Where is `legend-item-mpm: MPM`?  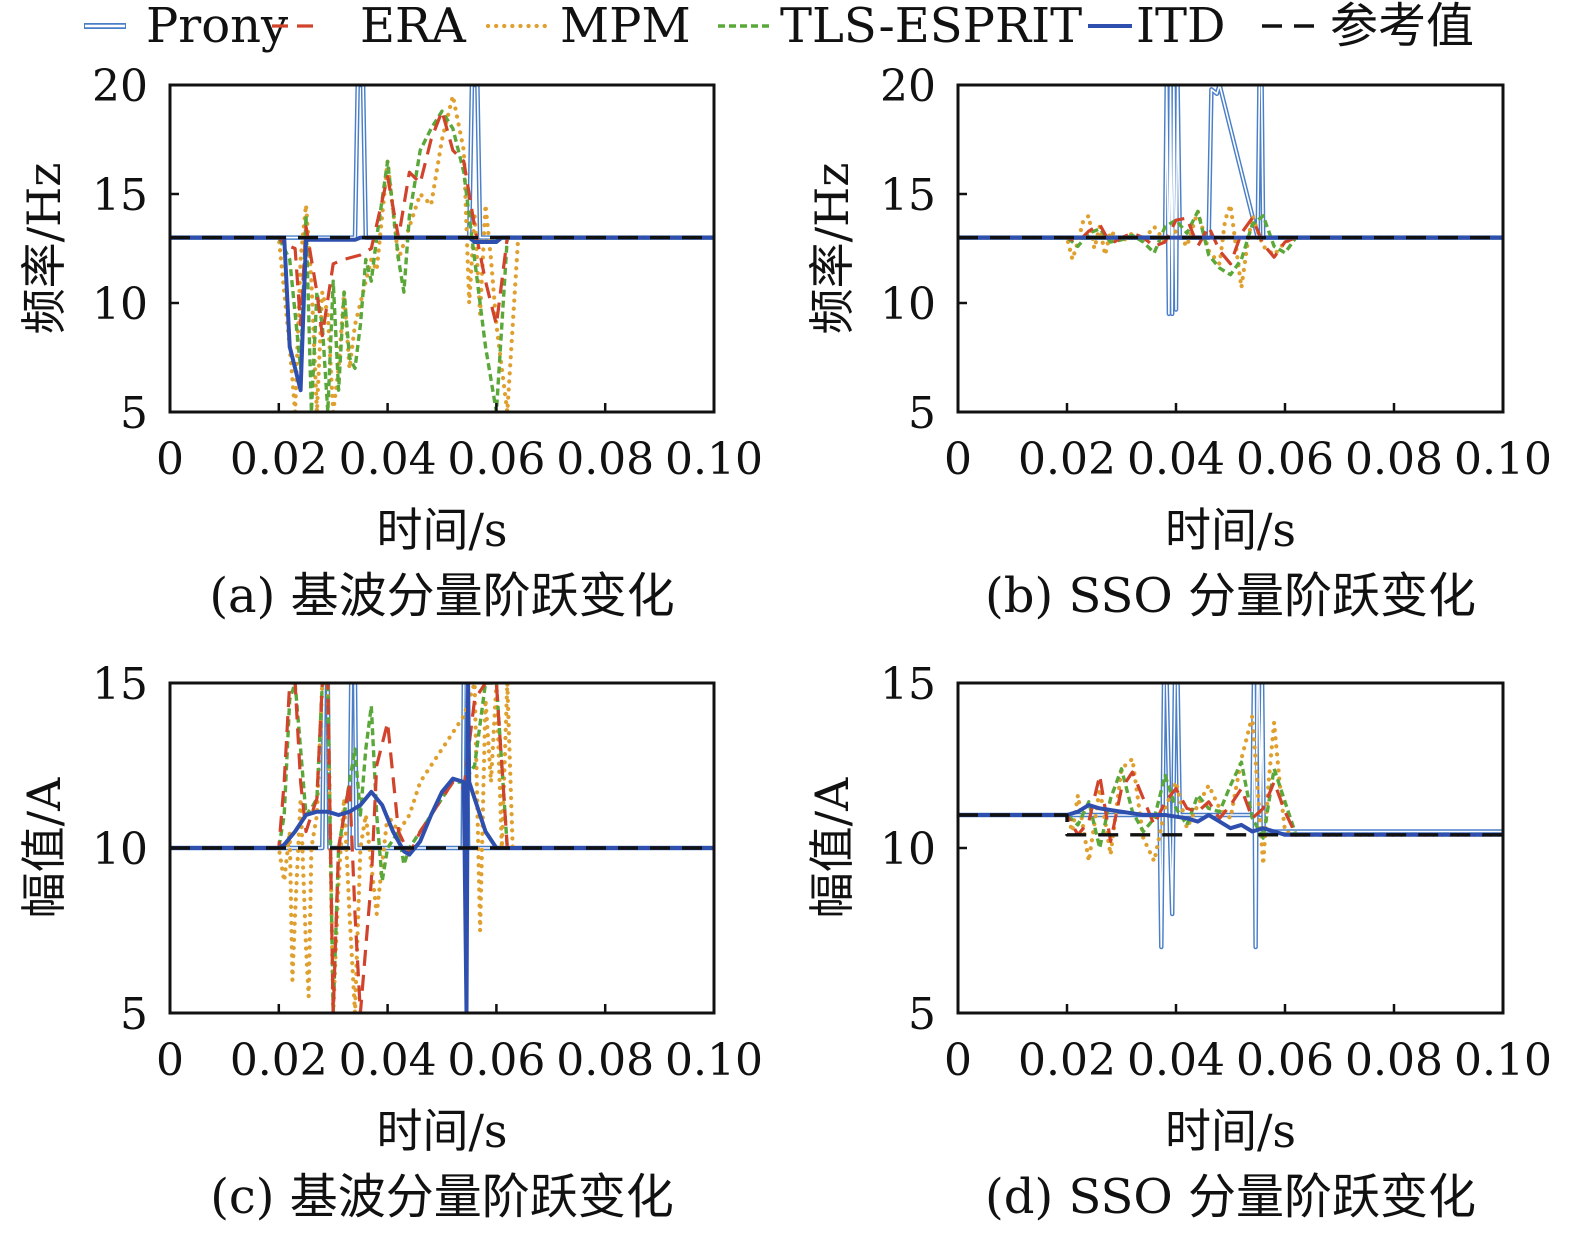
legend-item-mpm: MPM is located at coordinates (588, 27).